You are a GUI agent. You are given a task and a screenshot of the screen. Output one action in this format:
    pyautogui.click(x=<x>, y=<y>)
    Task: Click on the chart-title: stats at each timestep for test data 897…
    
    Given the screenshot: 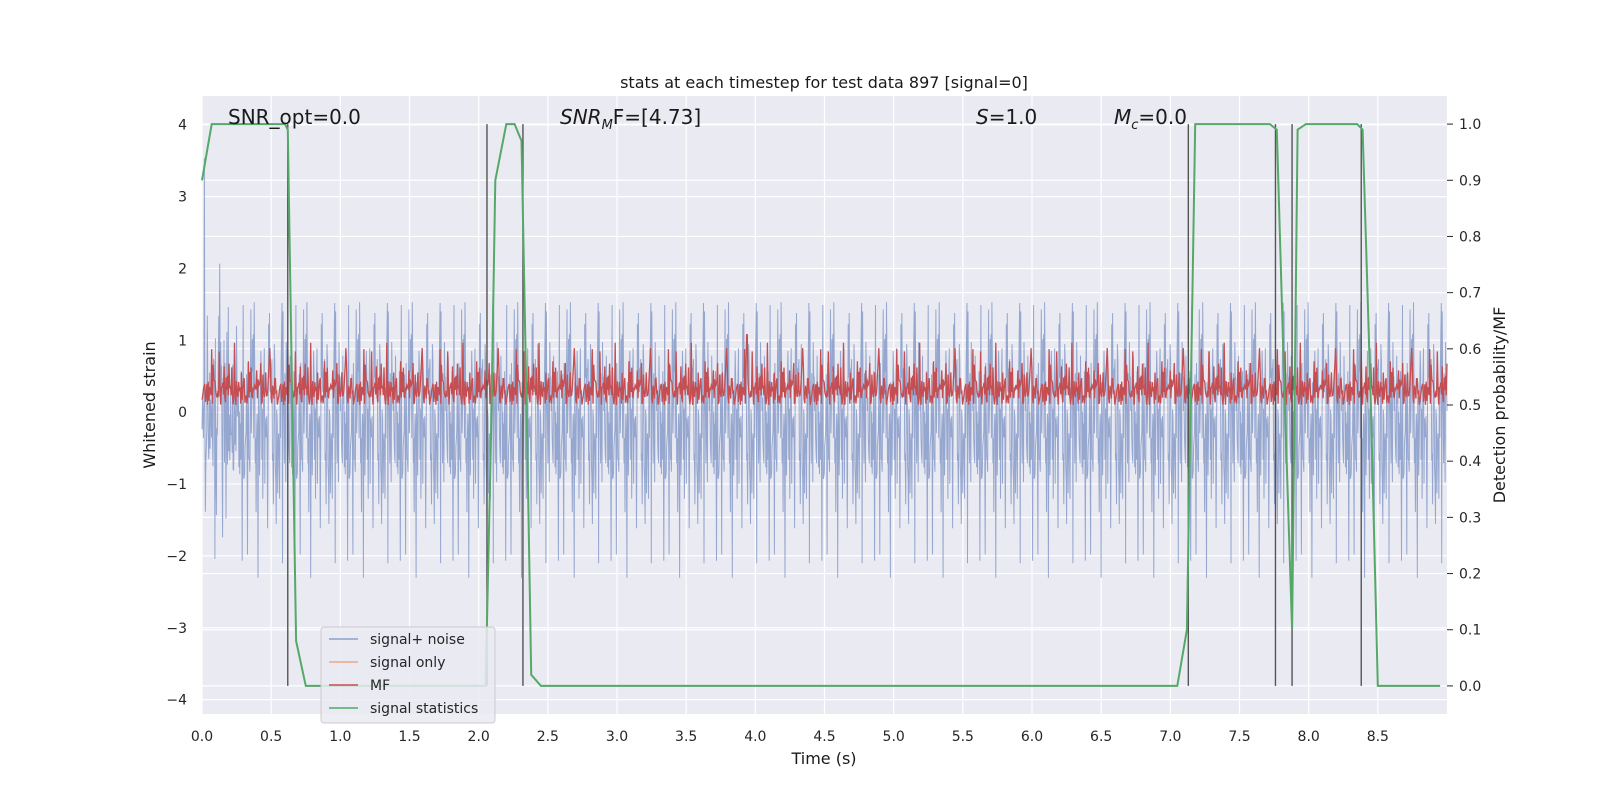 What is the action you would take?
    pyautogui.click(x=824, y=82)
    